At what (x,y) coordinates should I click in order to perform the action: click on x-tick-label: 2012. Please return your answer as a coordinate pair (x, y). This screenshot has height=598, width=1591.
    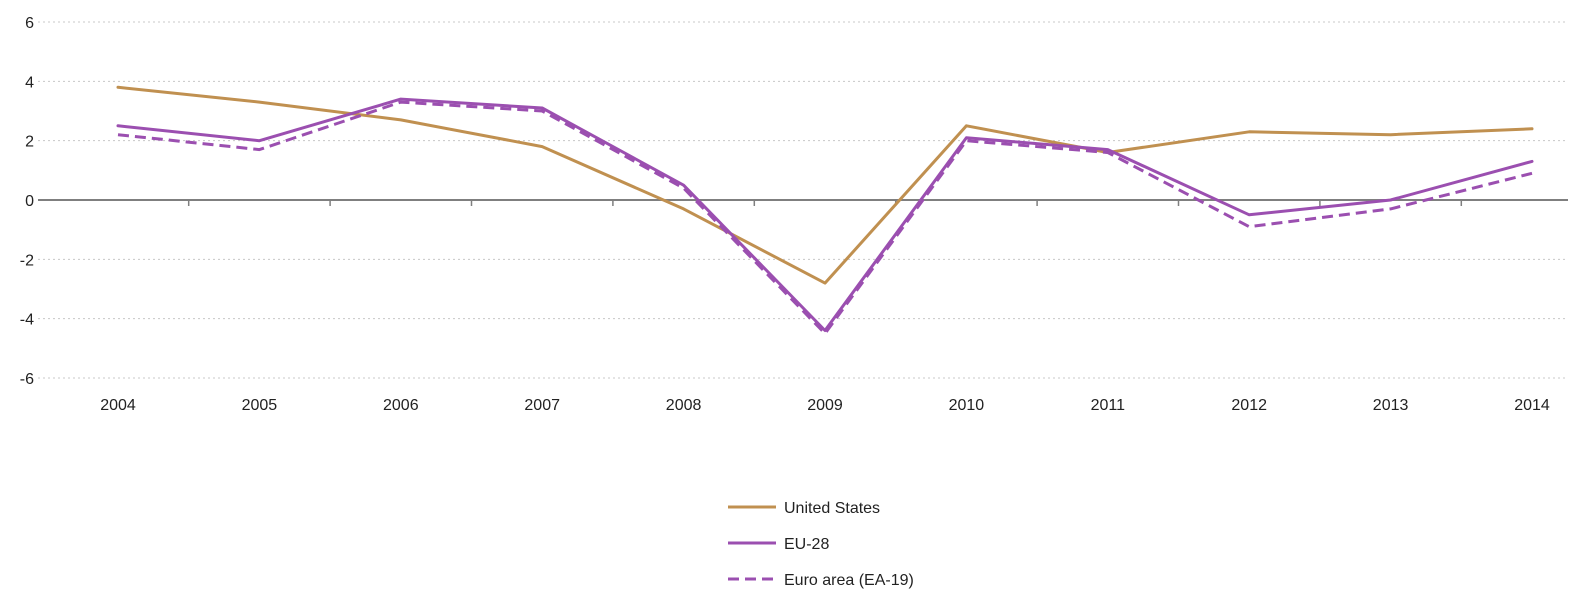
    Looking at the image, I should click on (1249, 405).